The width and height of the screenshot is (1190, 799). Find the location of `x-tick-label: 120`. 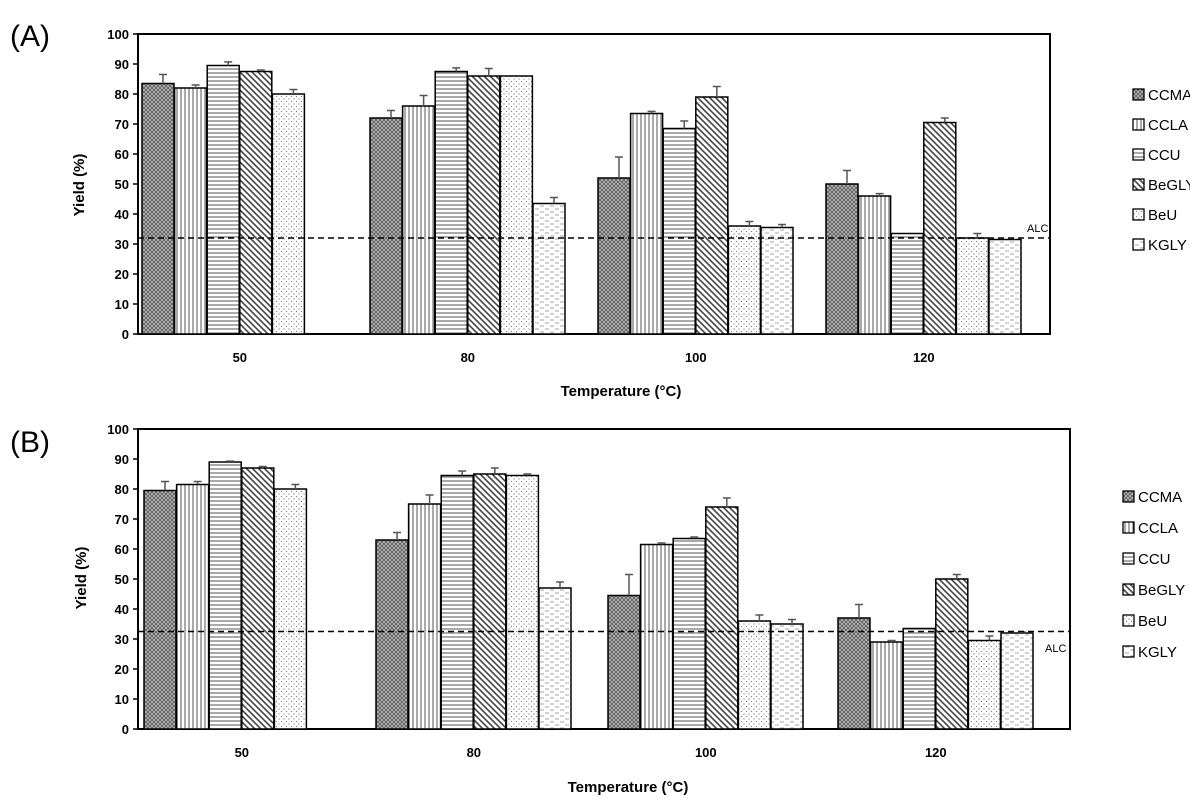

x-tick-label: 120 is located at coordinates (936, 752).